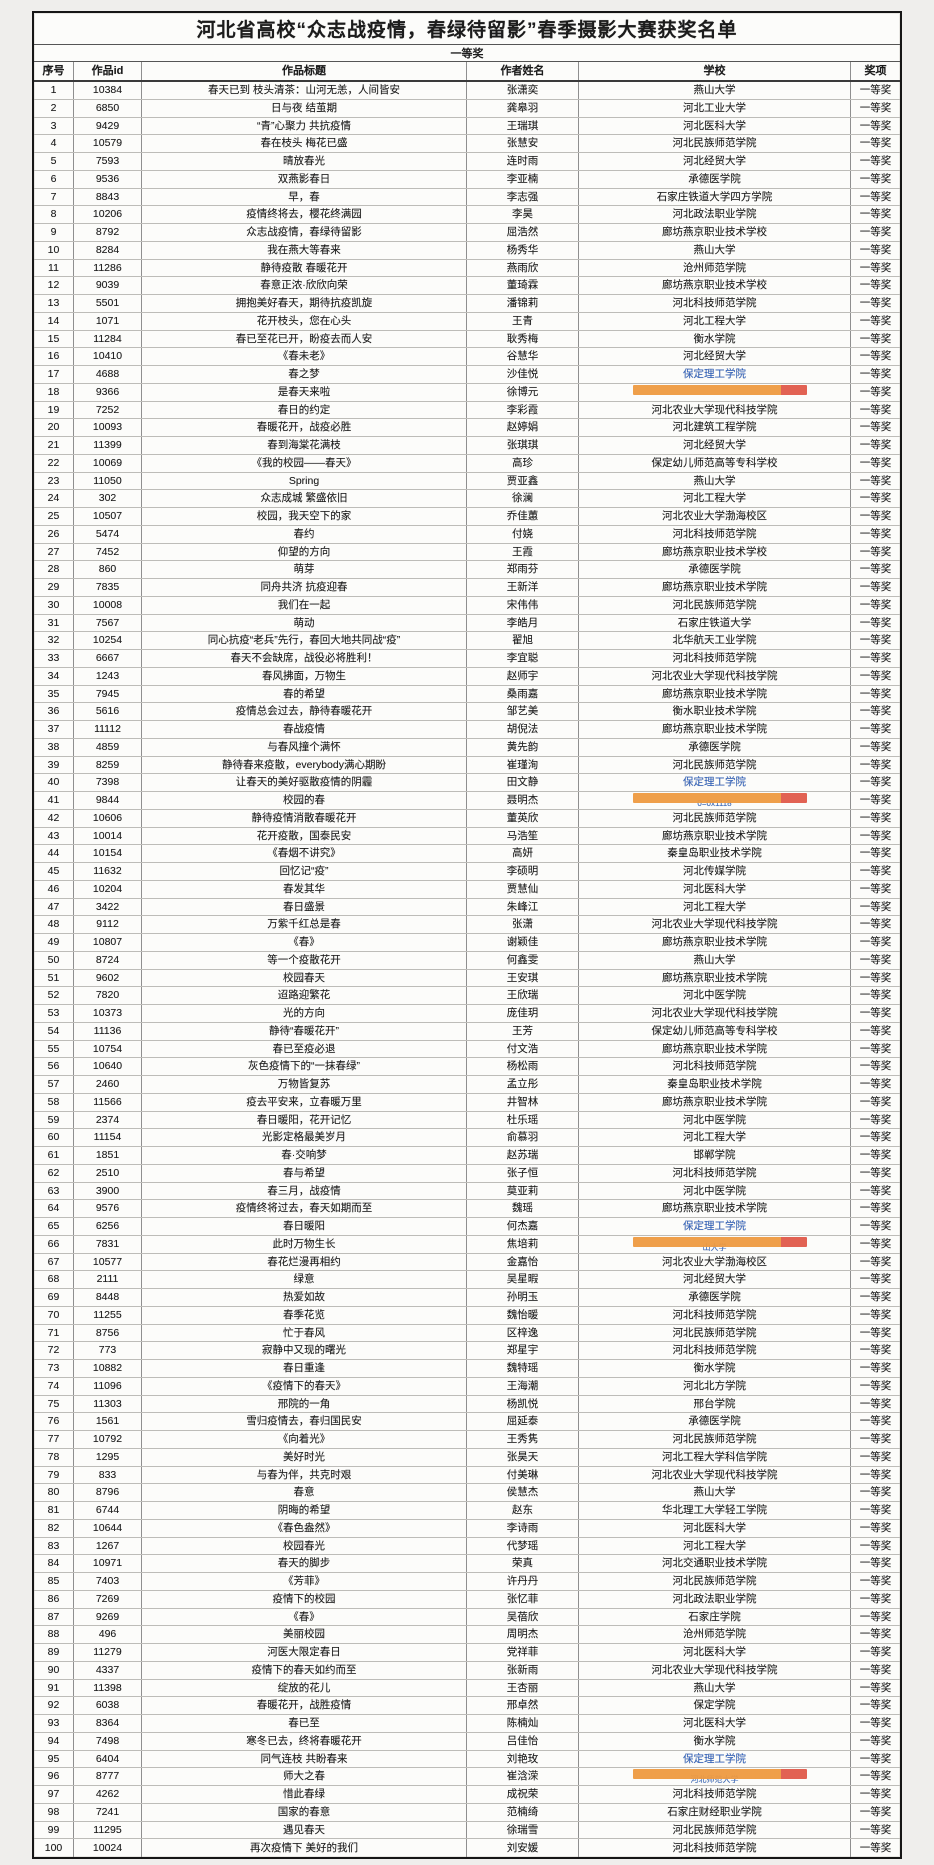 The image size is (934, 1865). What do you see at coordinates (304, 1049) in the screenshot?
I see `cell-title: 春已至疫必退` at bounding box center [304, 1049].